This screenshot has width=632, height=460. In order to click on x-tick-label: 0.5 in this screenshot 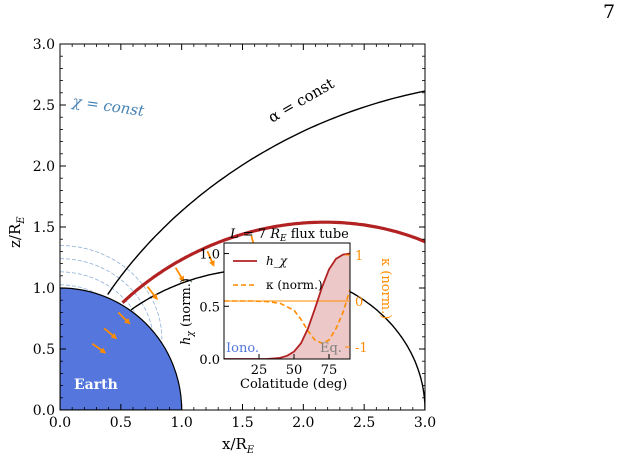, I will do `click(121, 423)`.